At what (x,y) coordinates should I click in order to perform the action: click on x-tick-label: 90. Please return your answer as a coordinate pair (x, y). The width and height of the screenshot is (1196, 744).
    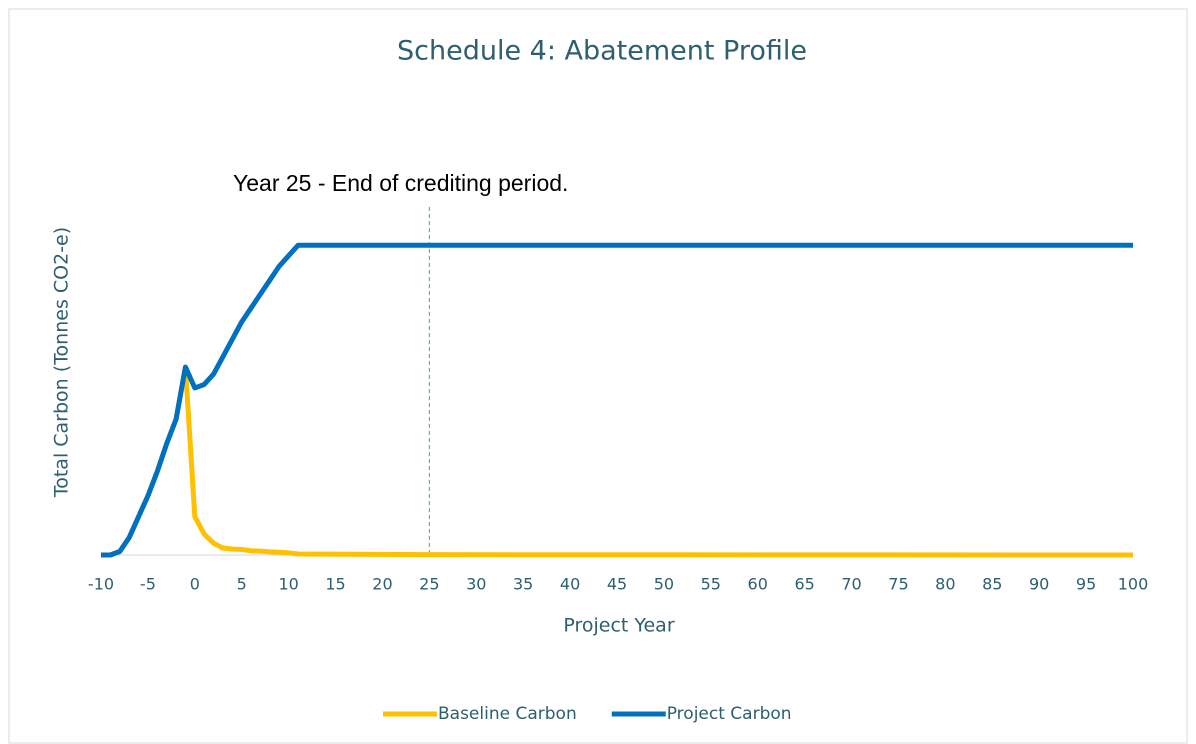
    Looking at the image, I should click on (1039, 584).